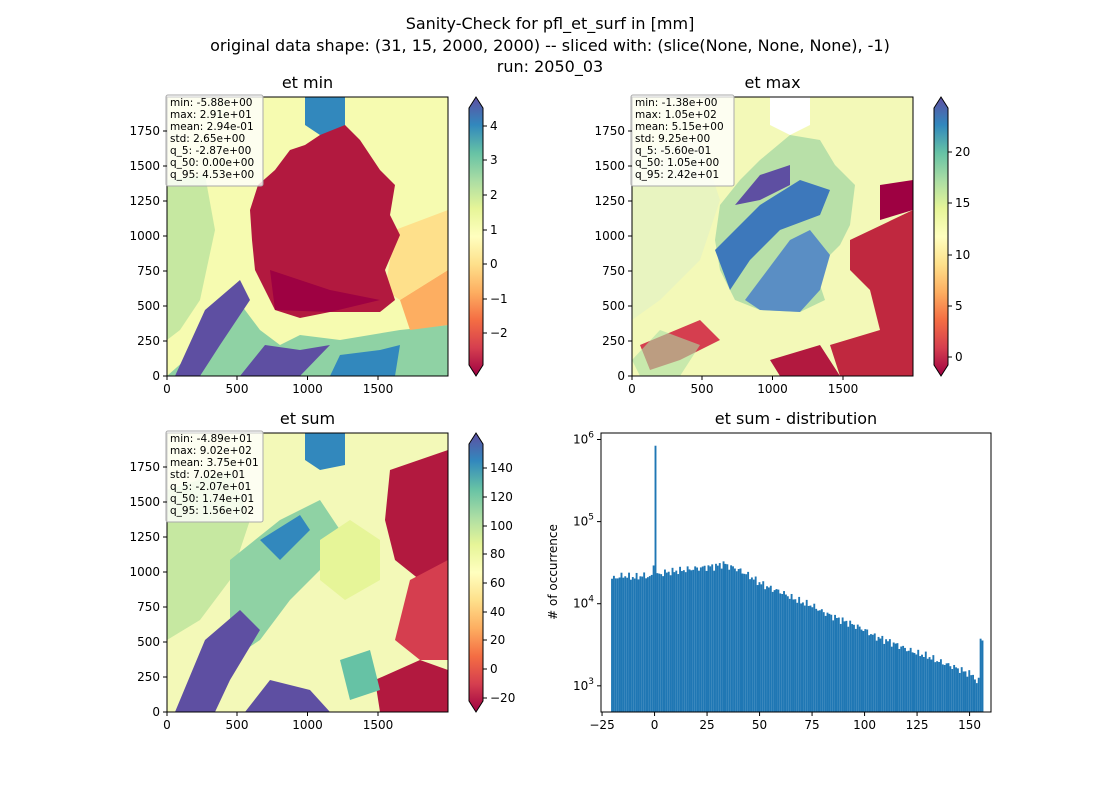 Image resolution: width=1100 pixels, height=800 pixels. What do you see at coordinates (214, 463) in the screenshot?
I see `stat-line: mean: 3.75e+01` at bounding box center [214, 463].